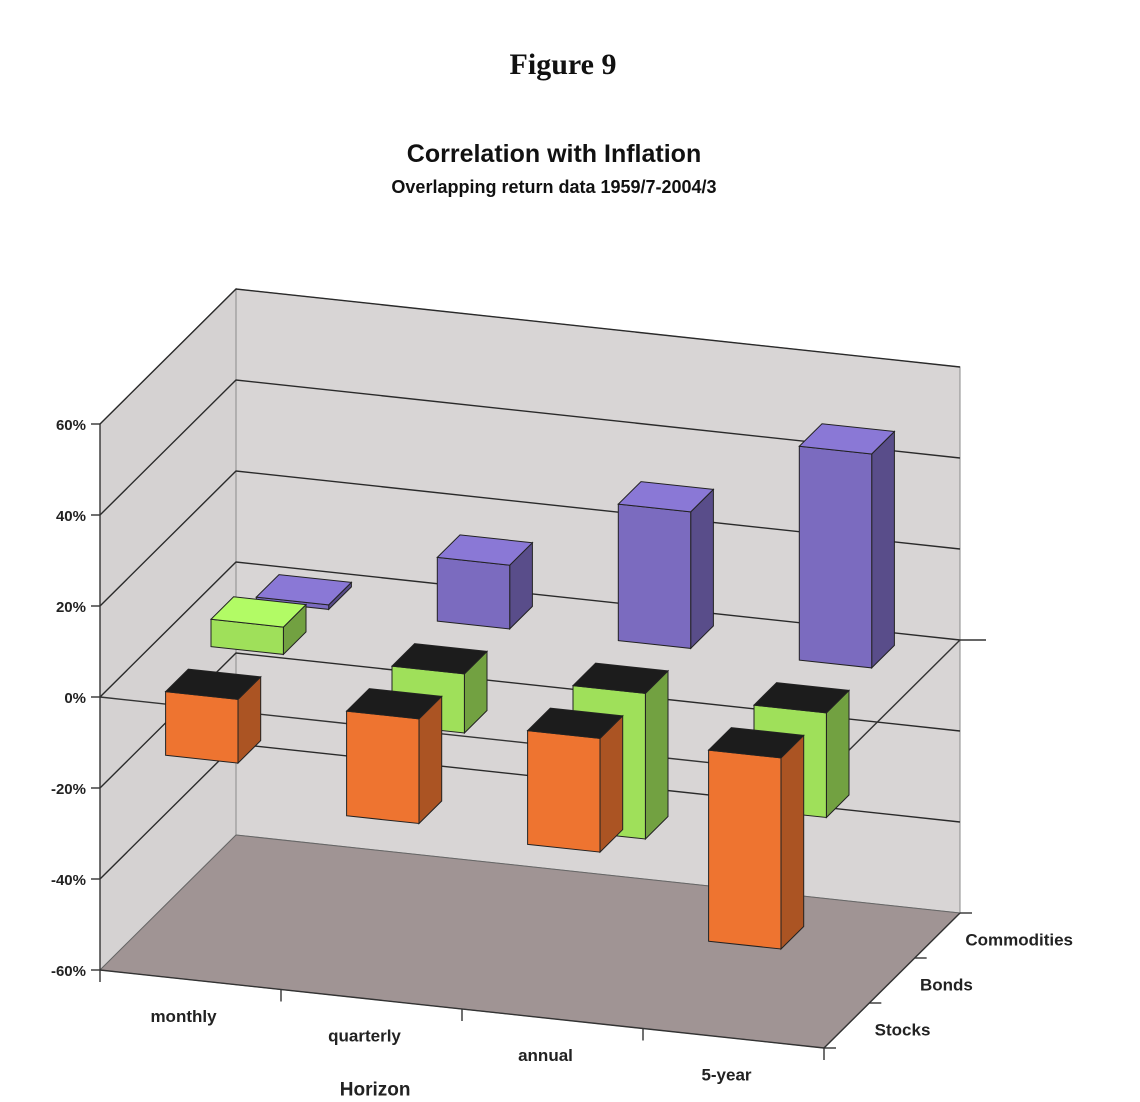  I want to click on y-tick-label: 60%, so click(71, 425).